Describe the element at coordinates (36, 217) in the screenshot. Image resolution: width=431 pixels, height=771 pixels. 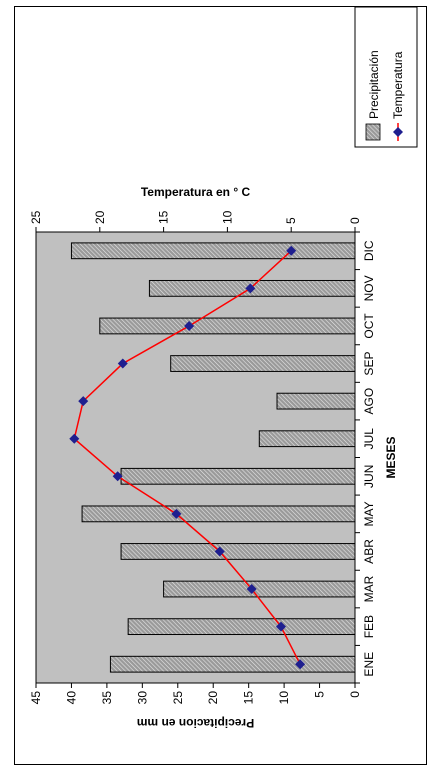
I see `y2-tick-label: 25` at that location.